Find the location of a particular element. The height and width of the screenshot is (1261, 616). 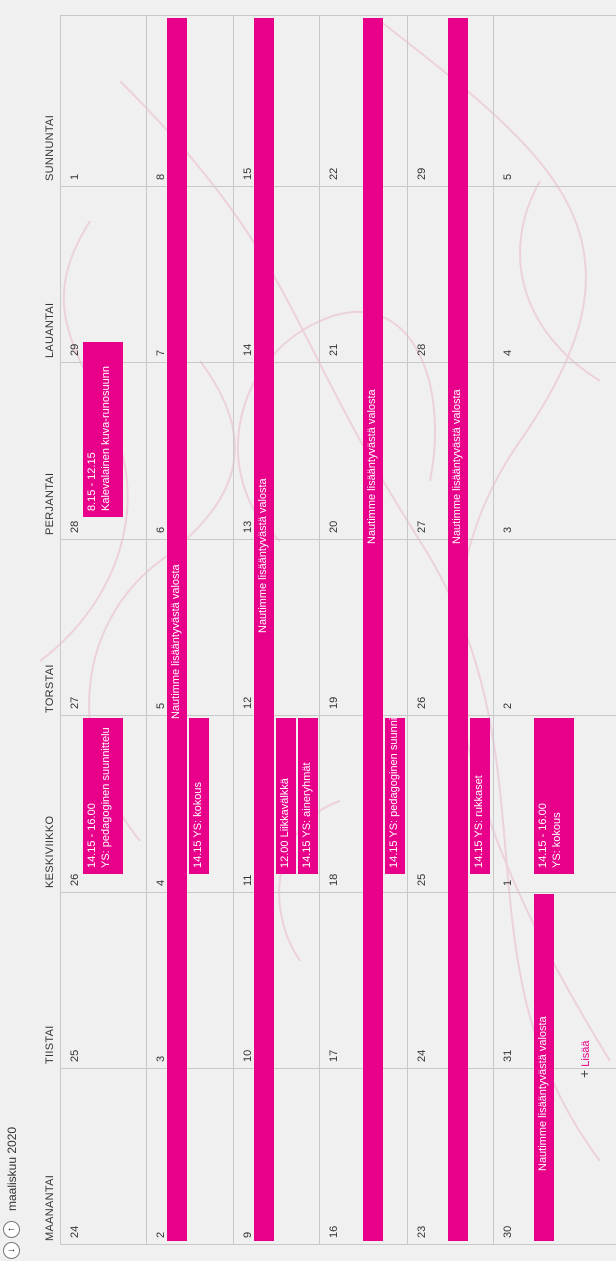

day-number: 16 is located at coordinates (334, 1231).